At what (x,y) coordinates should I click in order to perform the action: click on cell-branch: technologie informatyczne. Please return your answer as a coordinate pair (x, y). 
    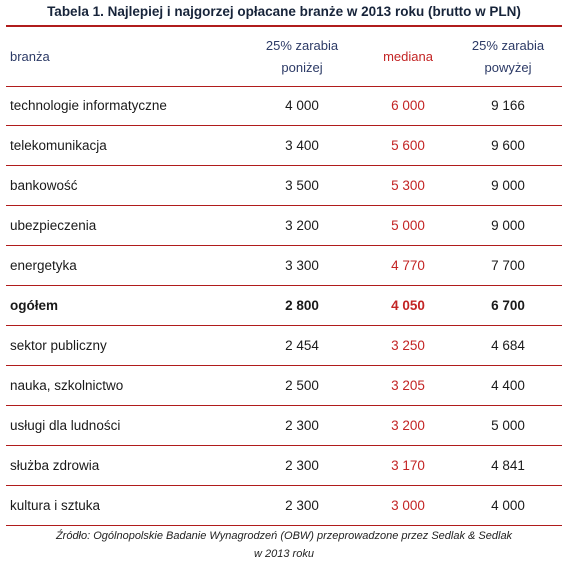
    Looking at the image, I should click on (88, 105).